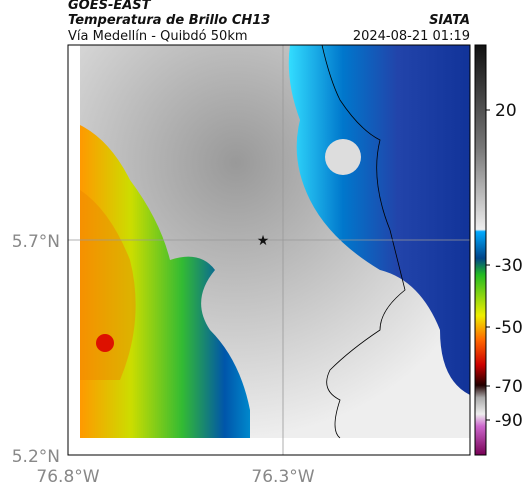 This screenshot has height=495, width=526. I want to click on colorbar-label: 20, so click(506, 111).